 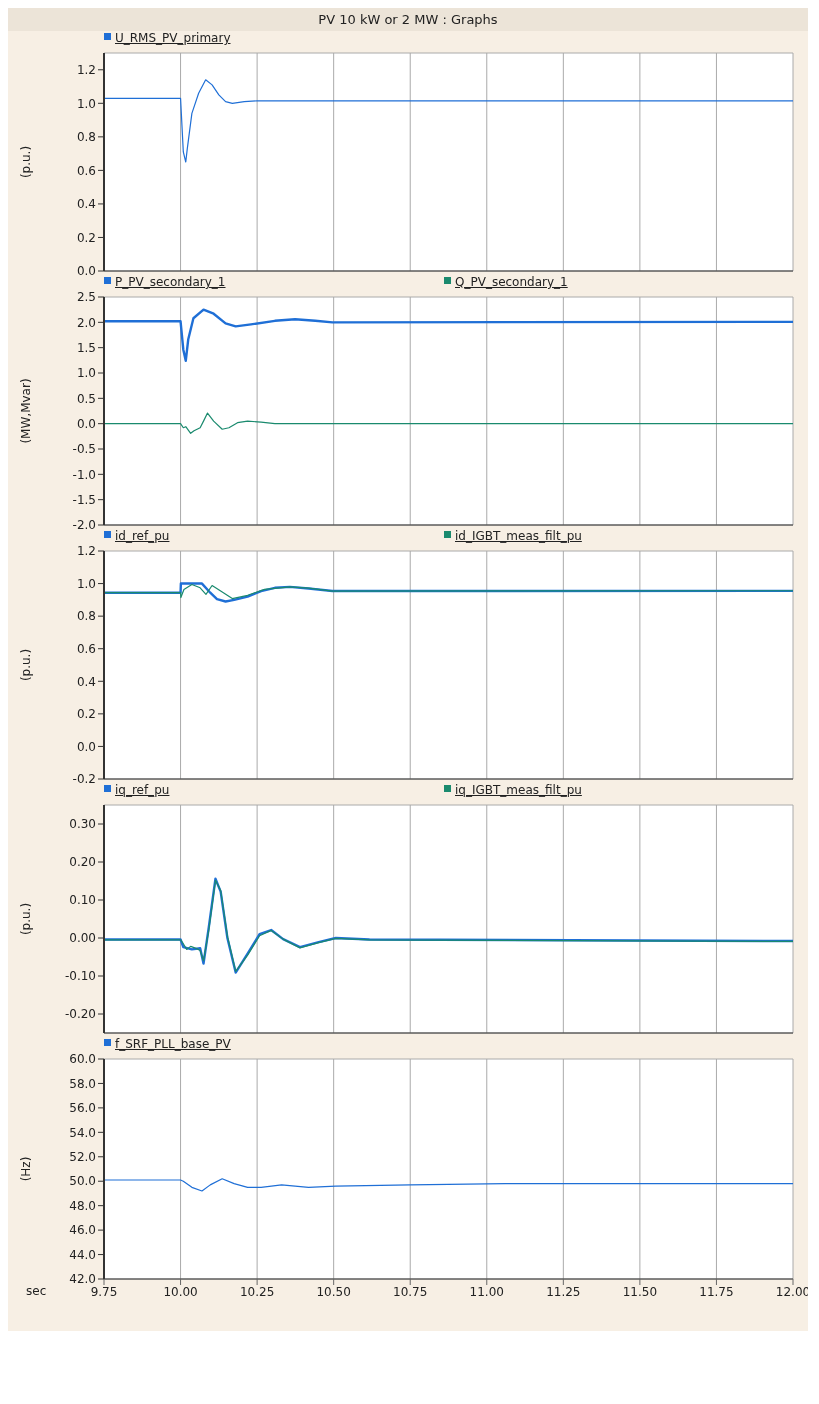 I want to click on y-axis-title: (MW,Mvar), so click(x=26, y=411).